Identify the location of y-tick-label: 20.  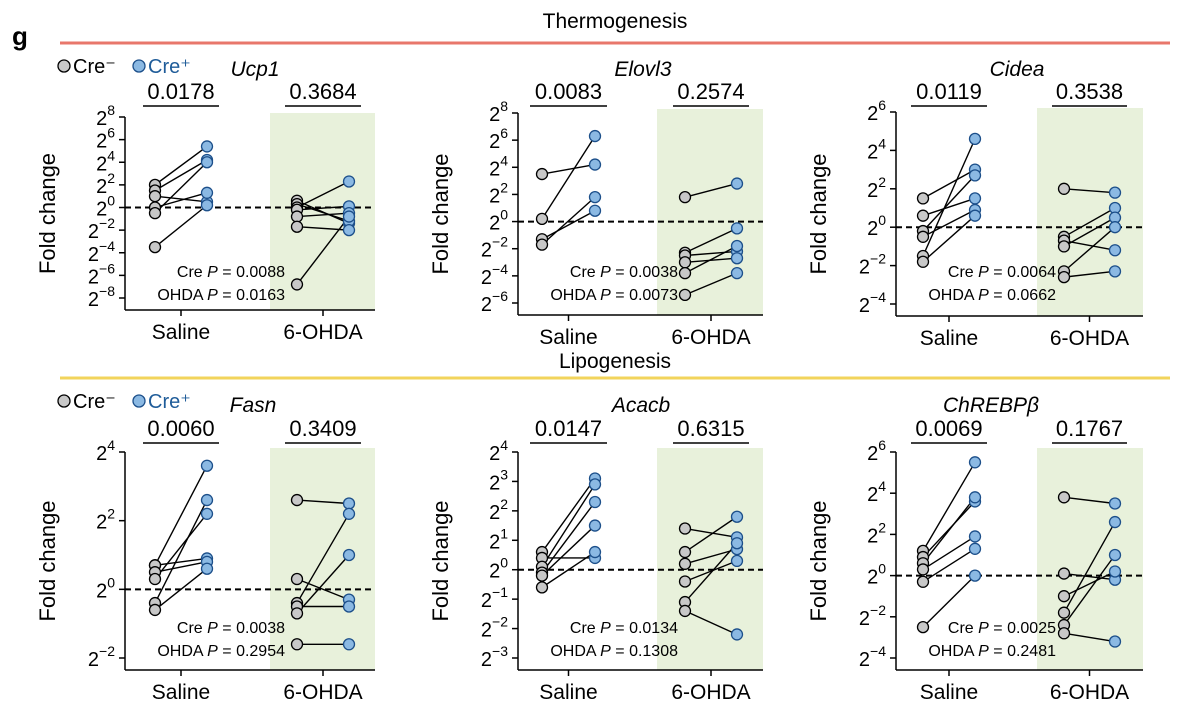
(498, 569).